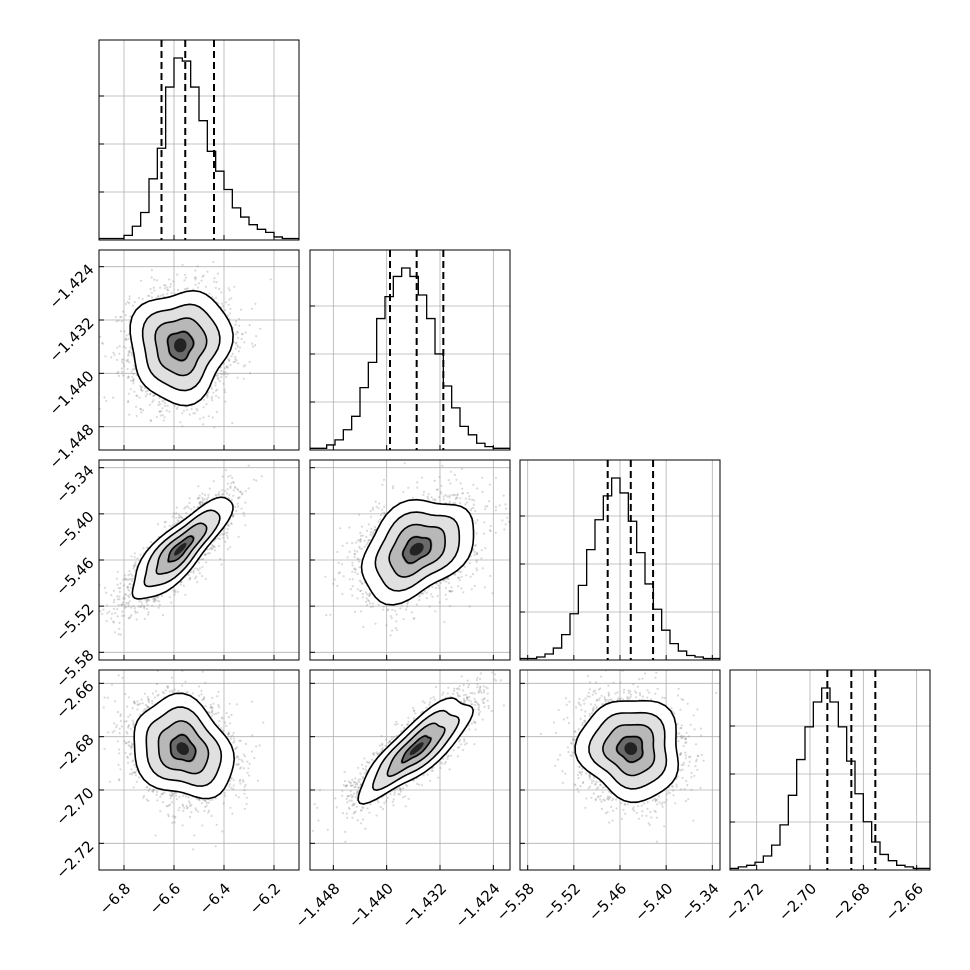 The image size is (970, 970). I want to click on histogram-step-line, so click(620, 568).